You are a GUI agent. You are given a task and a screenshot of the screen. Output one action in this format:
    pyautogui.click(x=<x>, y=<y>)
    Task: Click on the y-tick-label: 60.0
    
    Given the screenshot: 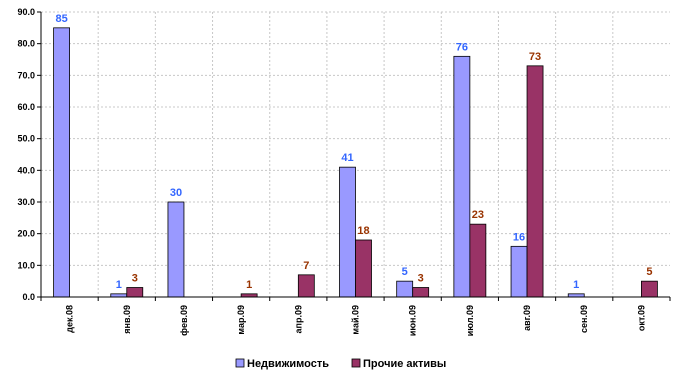 What is the action you would take?
    pyautogui.click(x=26, y=107)
    